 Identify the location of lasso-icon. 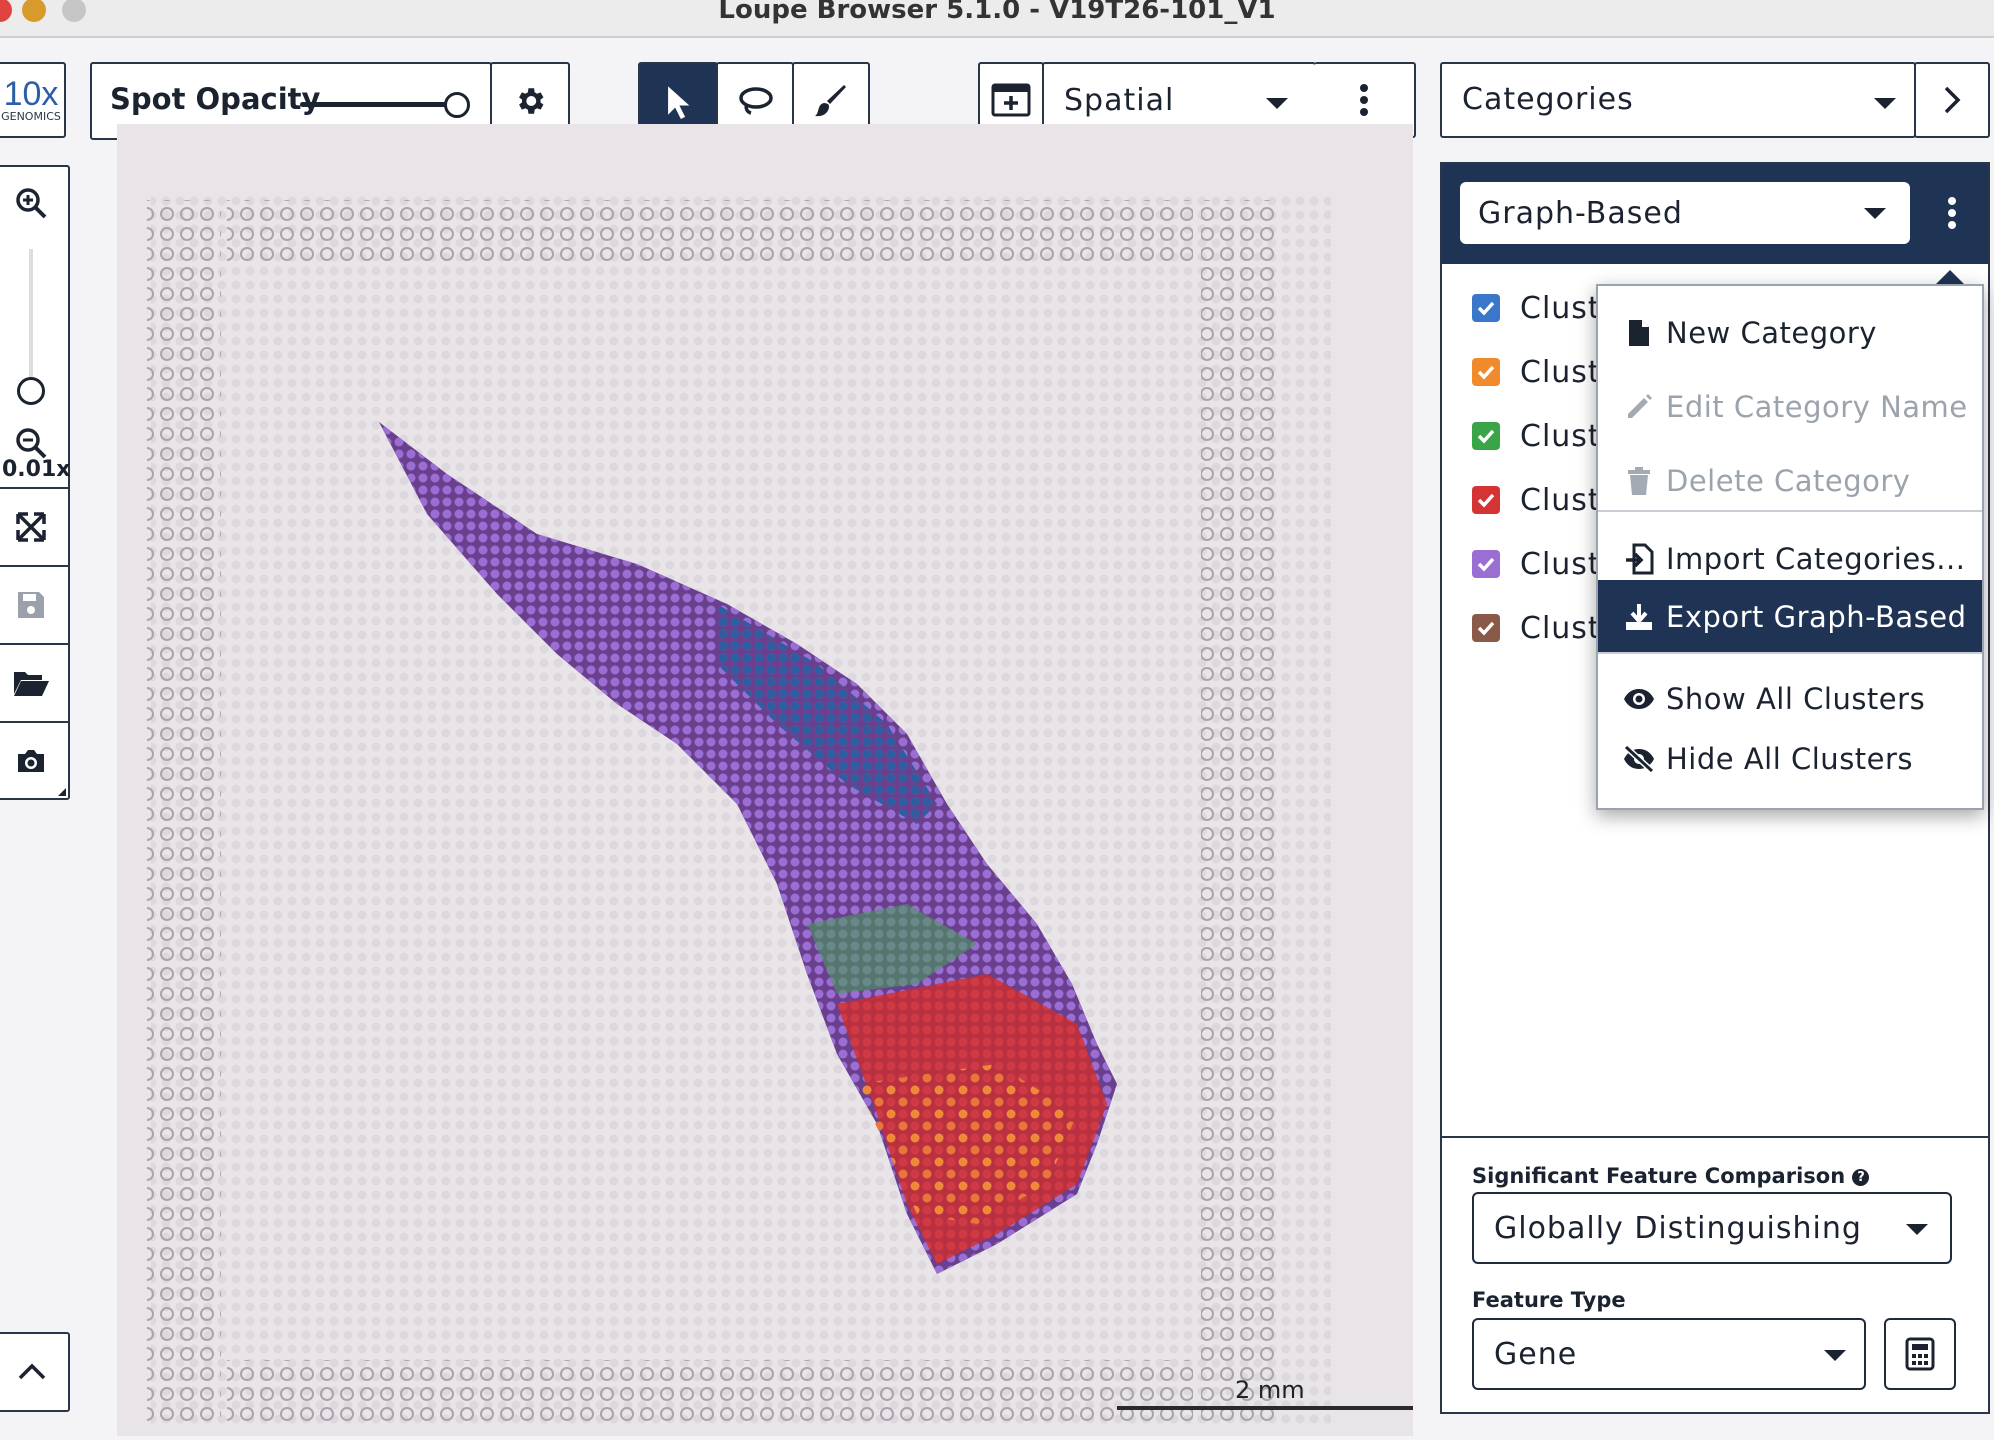
(756, 101).